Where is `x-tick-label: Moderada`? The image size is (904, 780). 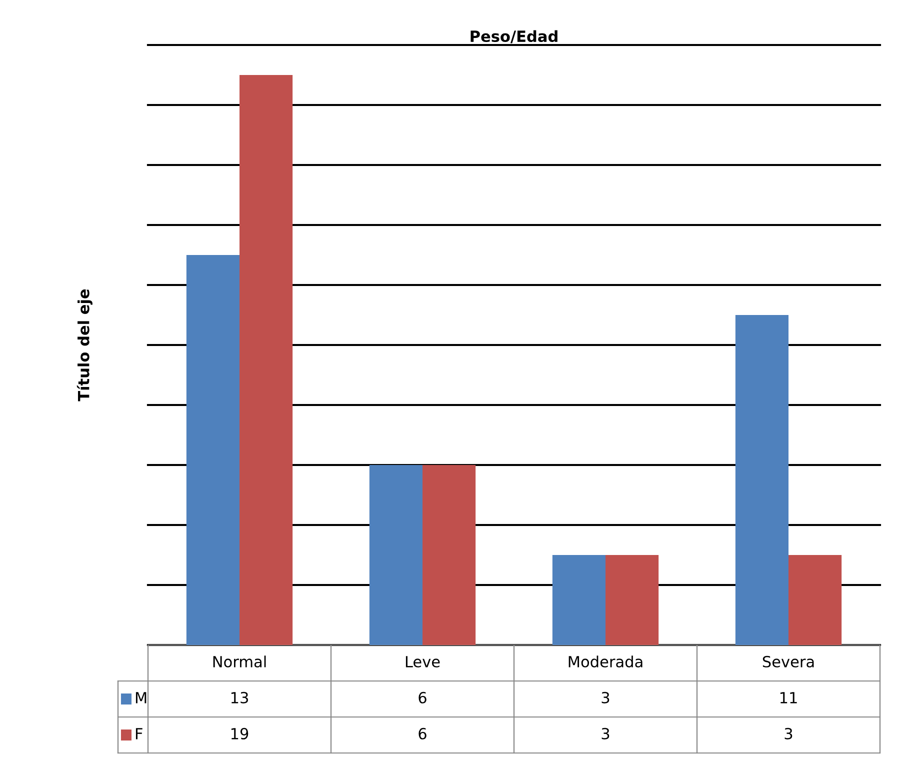
x-tick-label: Moderada is located at coordinates (605, 662).